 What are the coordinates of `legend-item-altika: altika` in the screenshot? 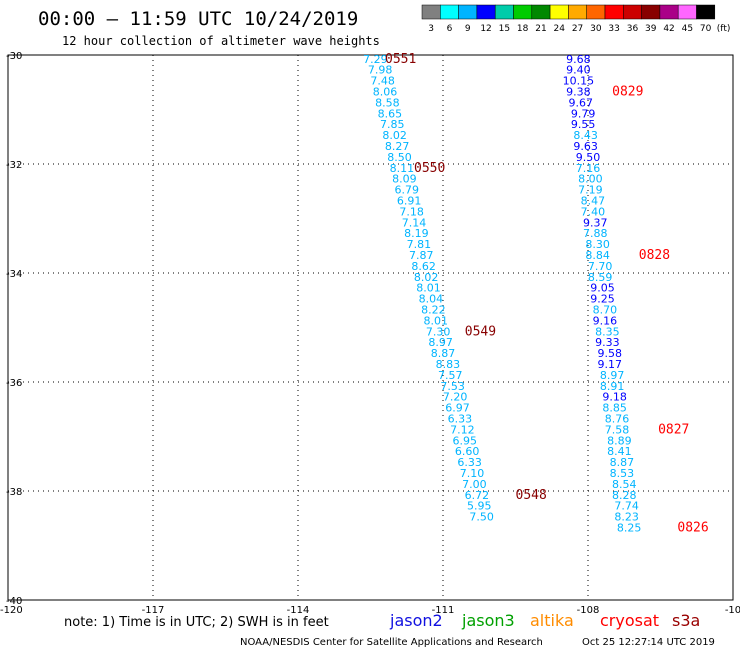 It's located at (552, 620).